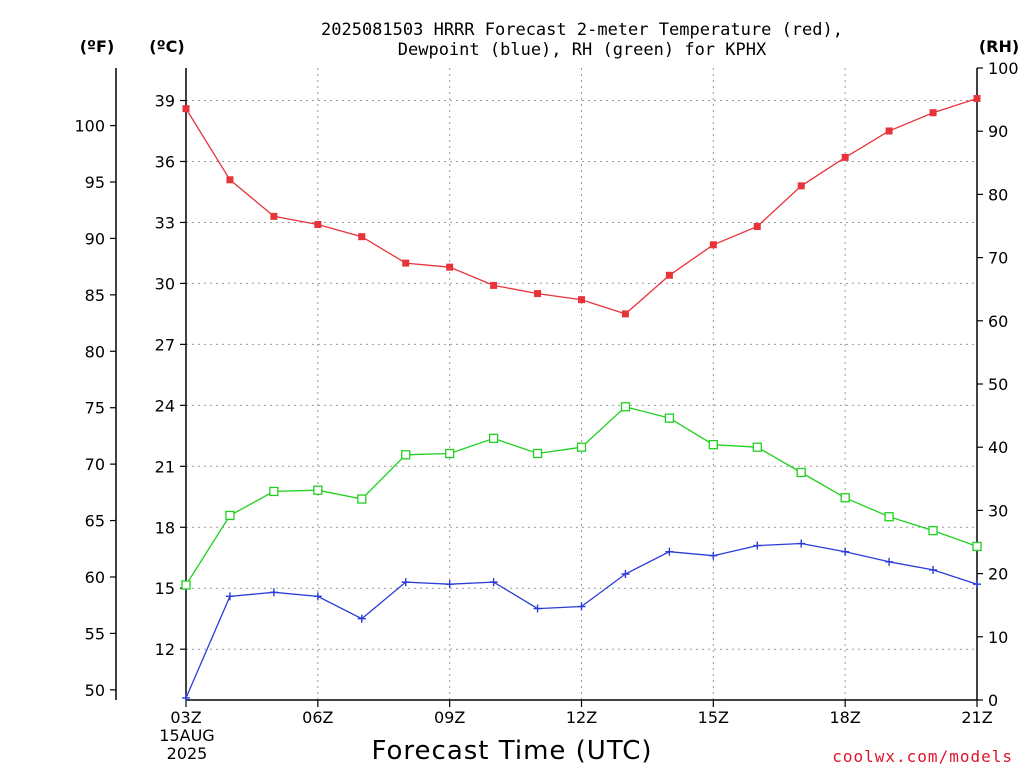 The image size is (1024, 768). I want to click on fahrenheit-tick-label: 55, so click(95, 633).